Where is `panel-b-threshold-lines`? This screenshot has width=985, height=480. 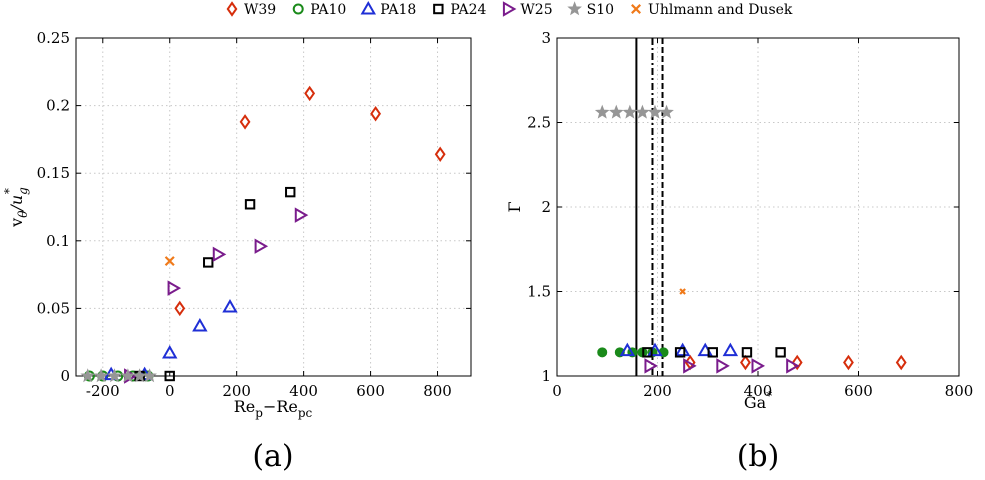
panel-b-threshold-lines is located at coordinates (649, 207).